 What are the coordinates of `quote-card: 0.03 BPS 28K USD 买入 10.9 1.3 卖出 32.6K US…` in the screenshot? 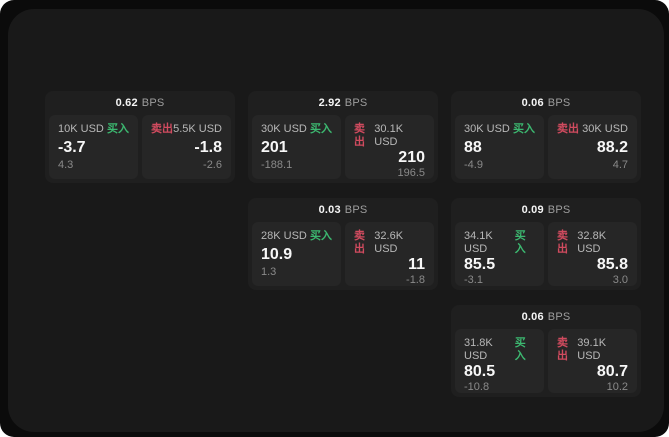 It's located at (343, 244).